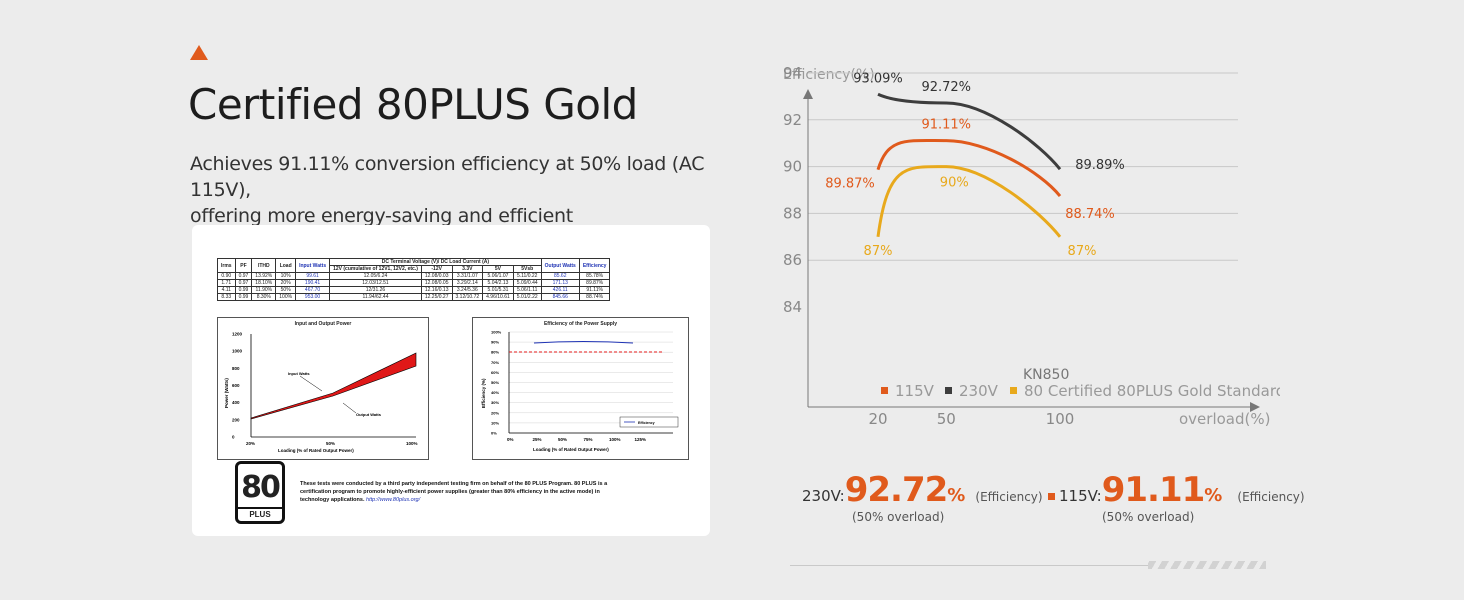 Image resolution: width=1464 pixels, height=600 pixels. I want to click on output-watts-label: Output Watts, so click(369, 414).